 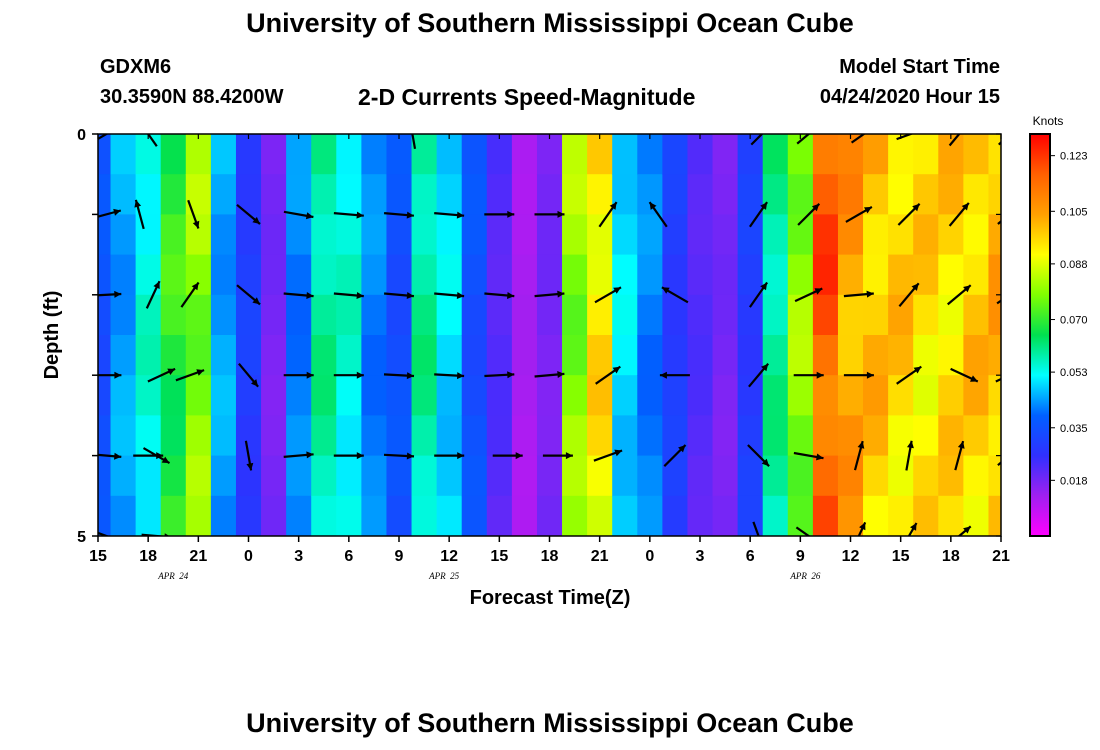 What do you see at coordinates (1074, 212) in the screenshot?
I see `colorbar-tick-label: 0.105` at bounding box center [1074, 212].